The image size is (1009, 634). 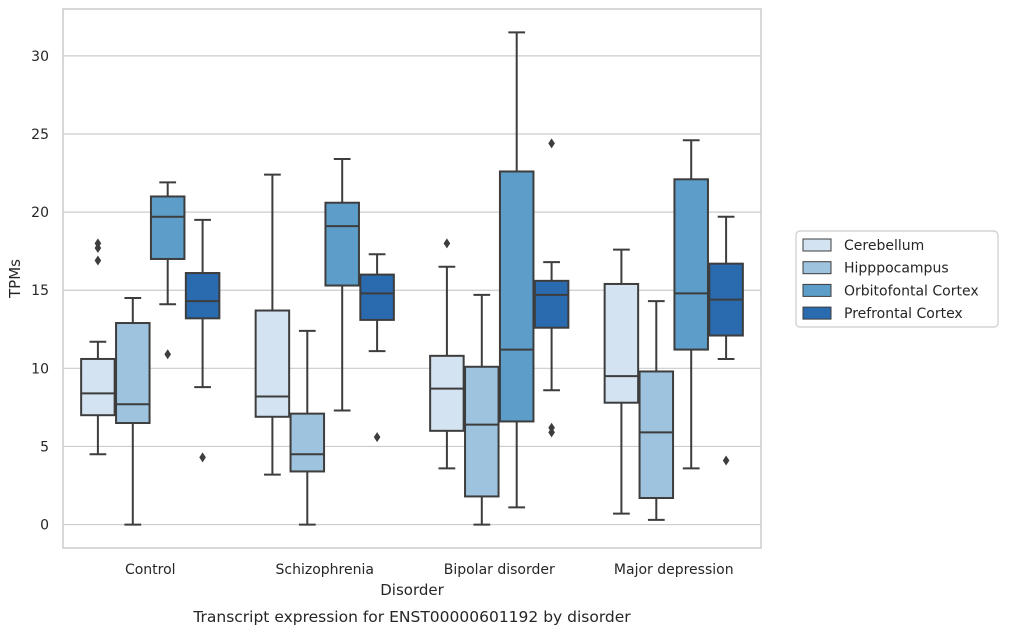 What do you see at coordinates (884, 246) in the screenshot?
I see `legend-label: Cerebellum` at bounding box center [884, 246].